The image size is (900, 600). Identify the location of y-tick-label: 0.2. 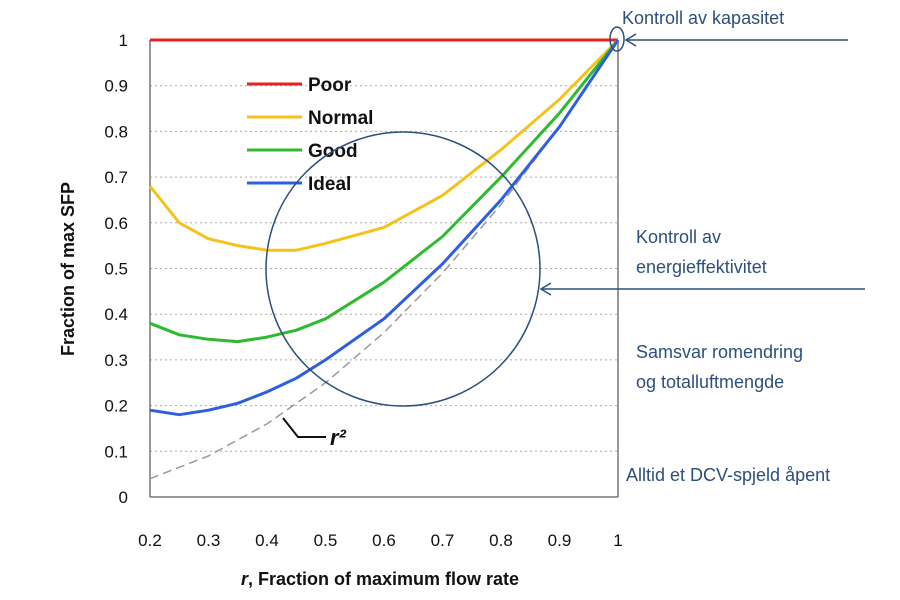
(116, 406).